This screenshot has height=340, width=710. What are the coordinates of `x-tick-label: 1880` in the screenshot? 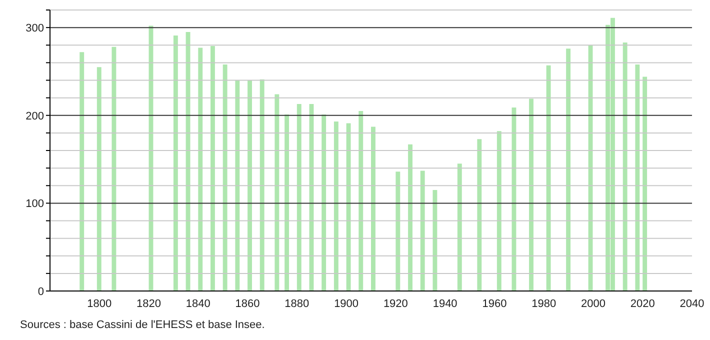 It's located at (297, 304).